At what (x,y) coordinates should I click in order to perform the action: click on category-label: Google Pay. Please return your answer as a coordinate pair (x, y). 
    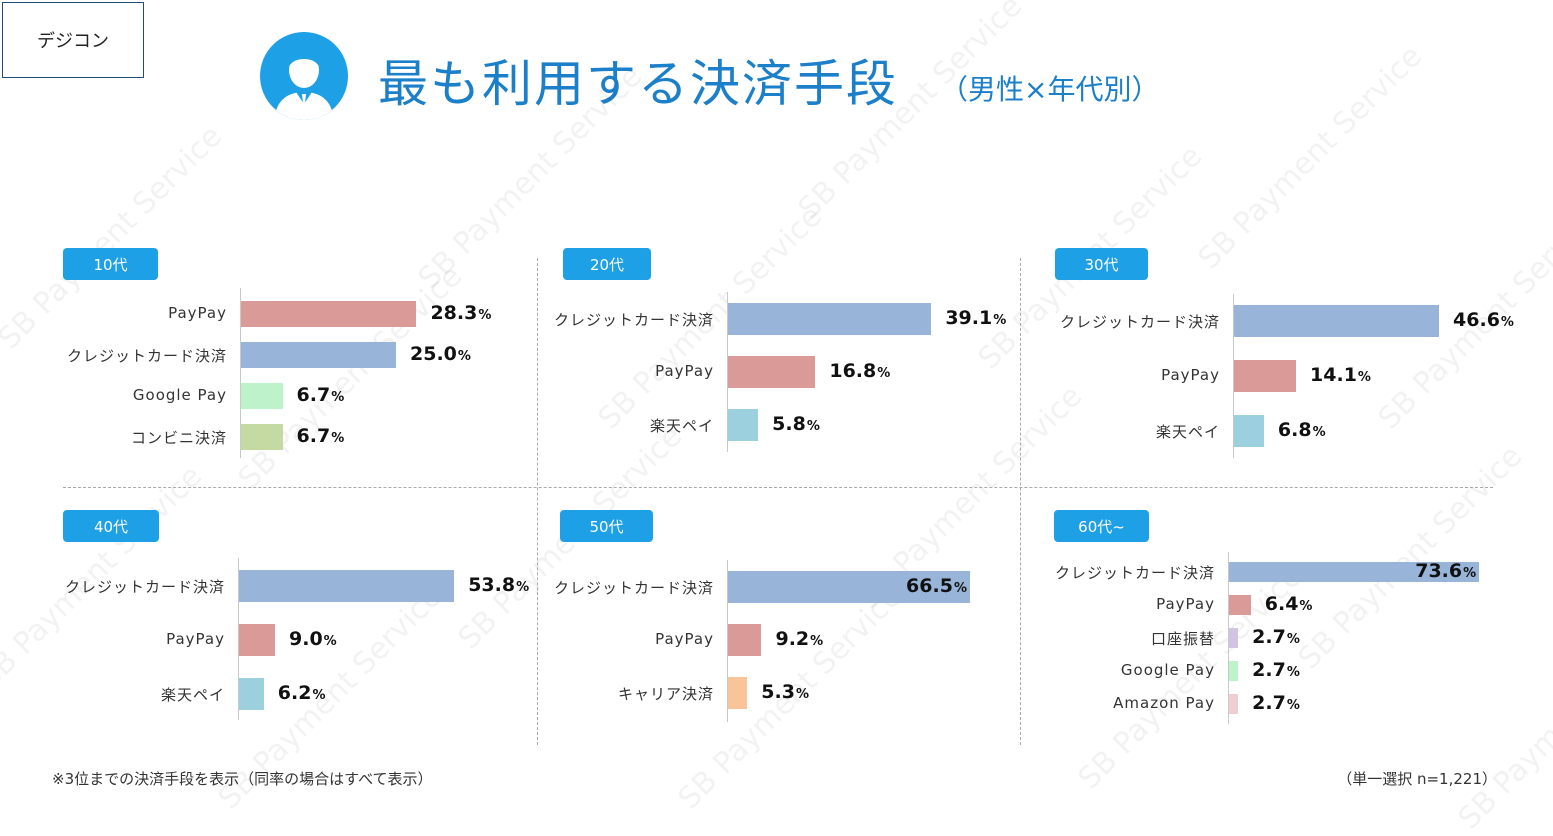
    Looking at the image, I should click on (1167, 670).